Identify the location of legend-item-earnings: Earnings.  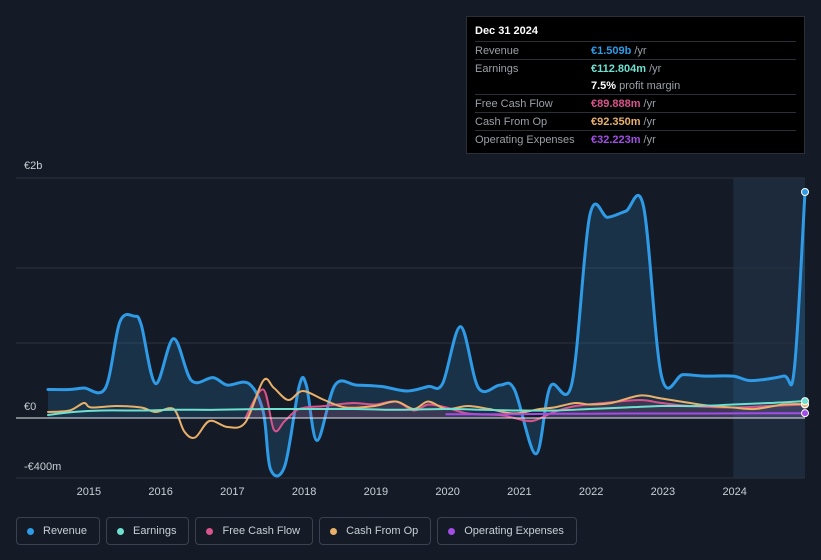
(148, 531).